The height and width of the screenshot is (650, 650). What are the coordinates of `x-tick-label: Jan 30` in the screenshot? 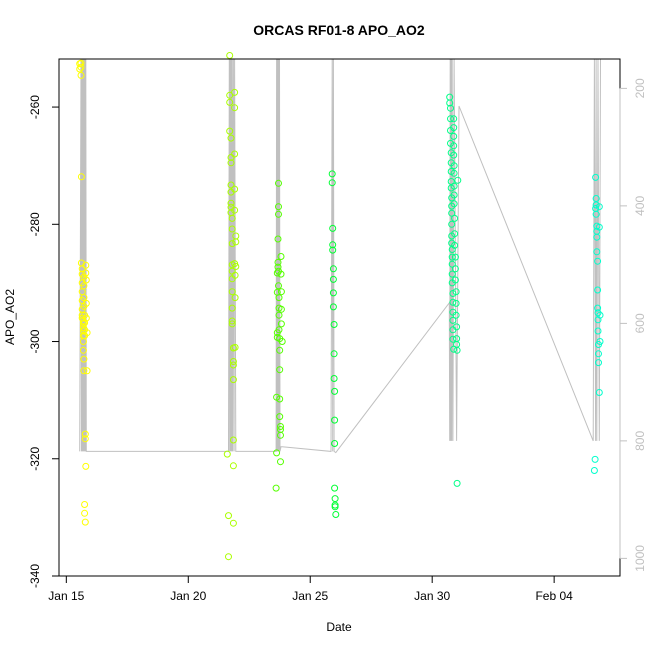 It's located at (432, 596).